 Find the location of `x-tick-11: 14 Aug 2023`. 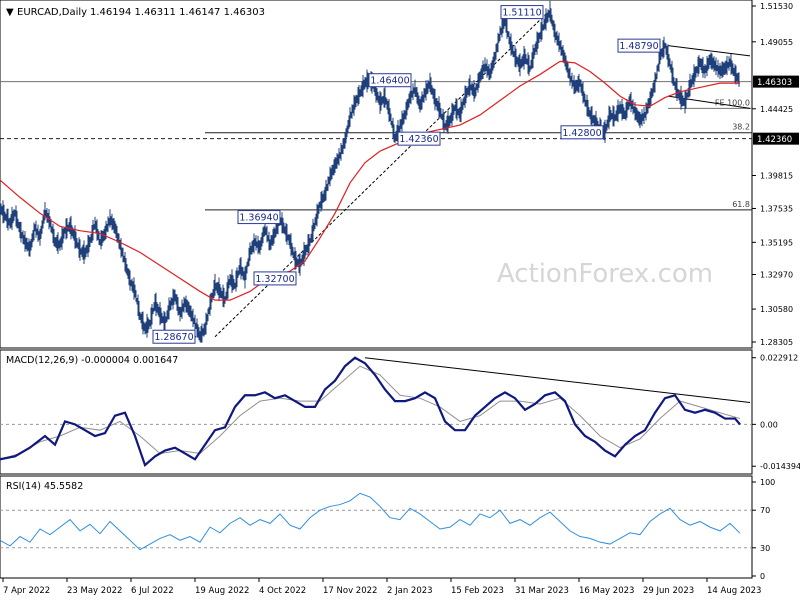

x-tick-11: 14 Aug 2023 is located at coordinates (734, 591).